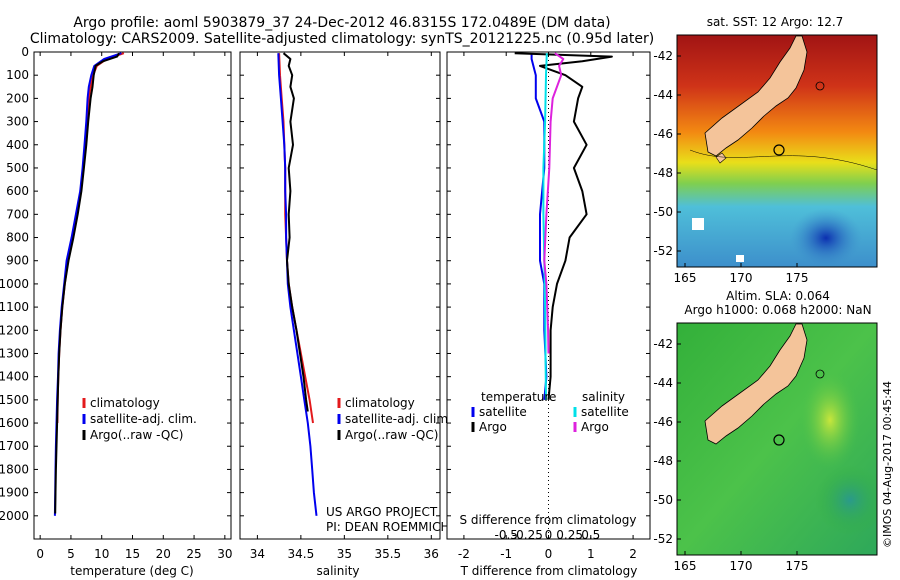 Image resolution: width=900 pixels, height=580 pixels. I want to click on s-difference-xlabel: S difference from climatology, so click(548, 520).